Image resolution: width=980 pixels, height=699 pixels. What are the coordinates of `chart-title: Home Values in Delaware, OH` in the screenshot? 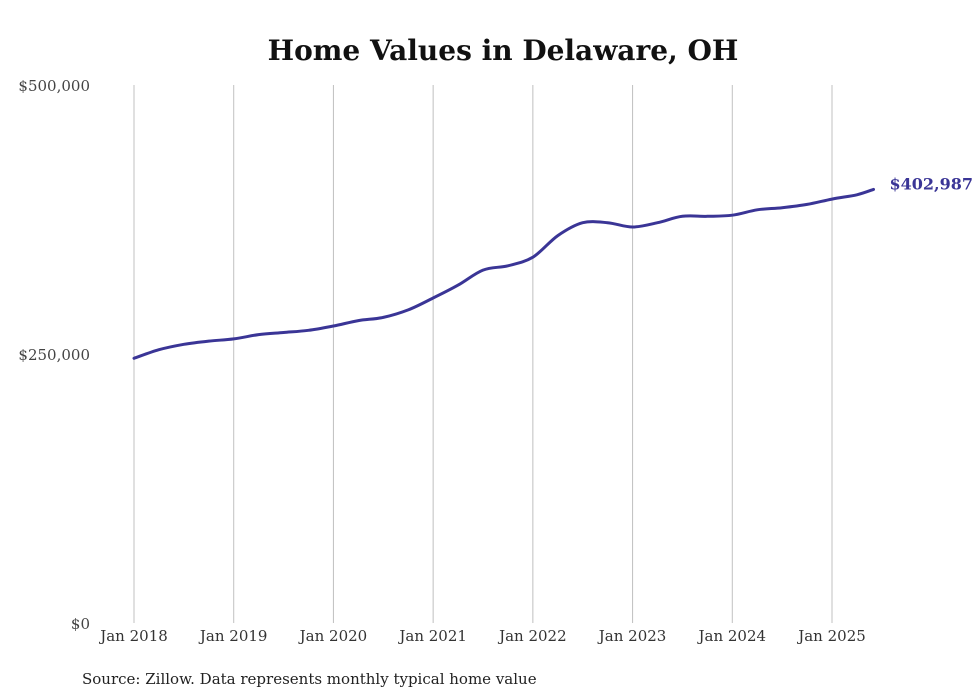 It's located at (503, 50).